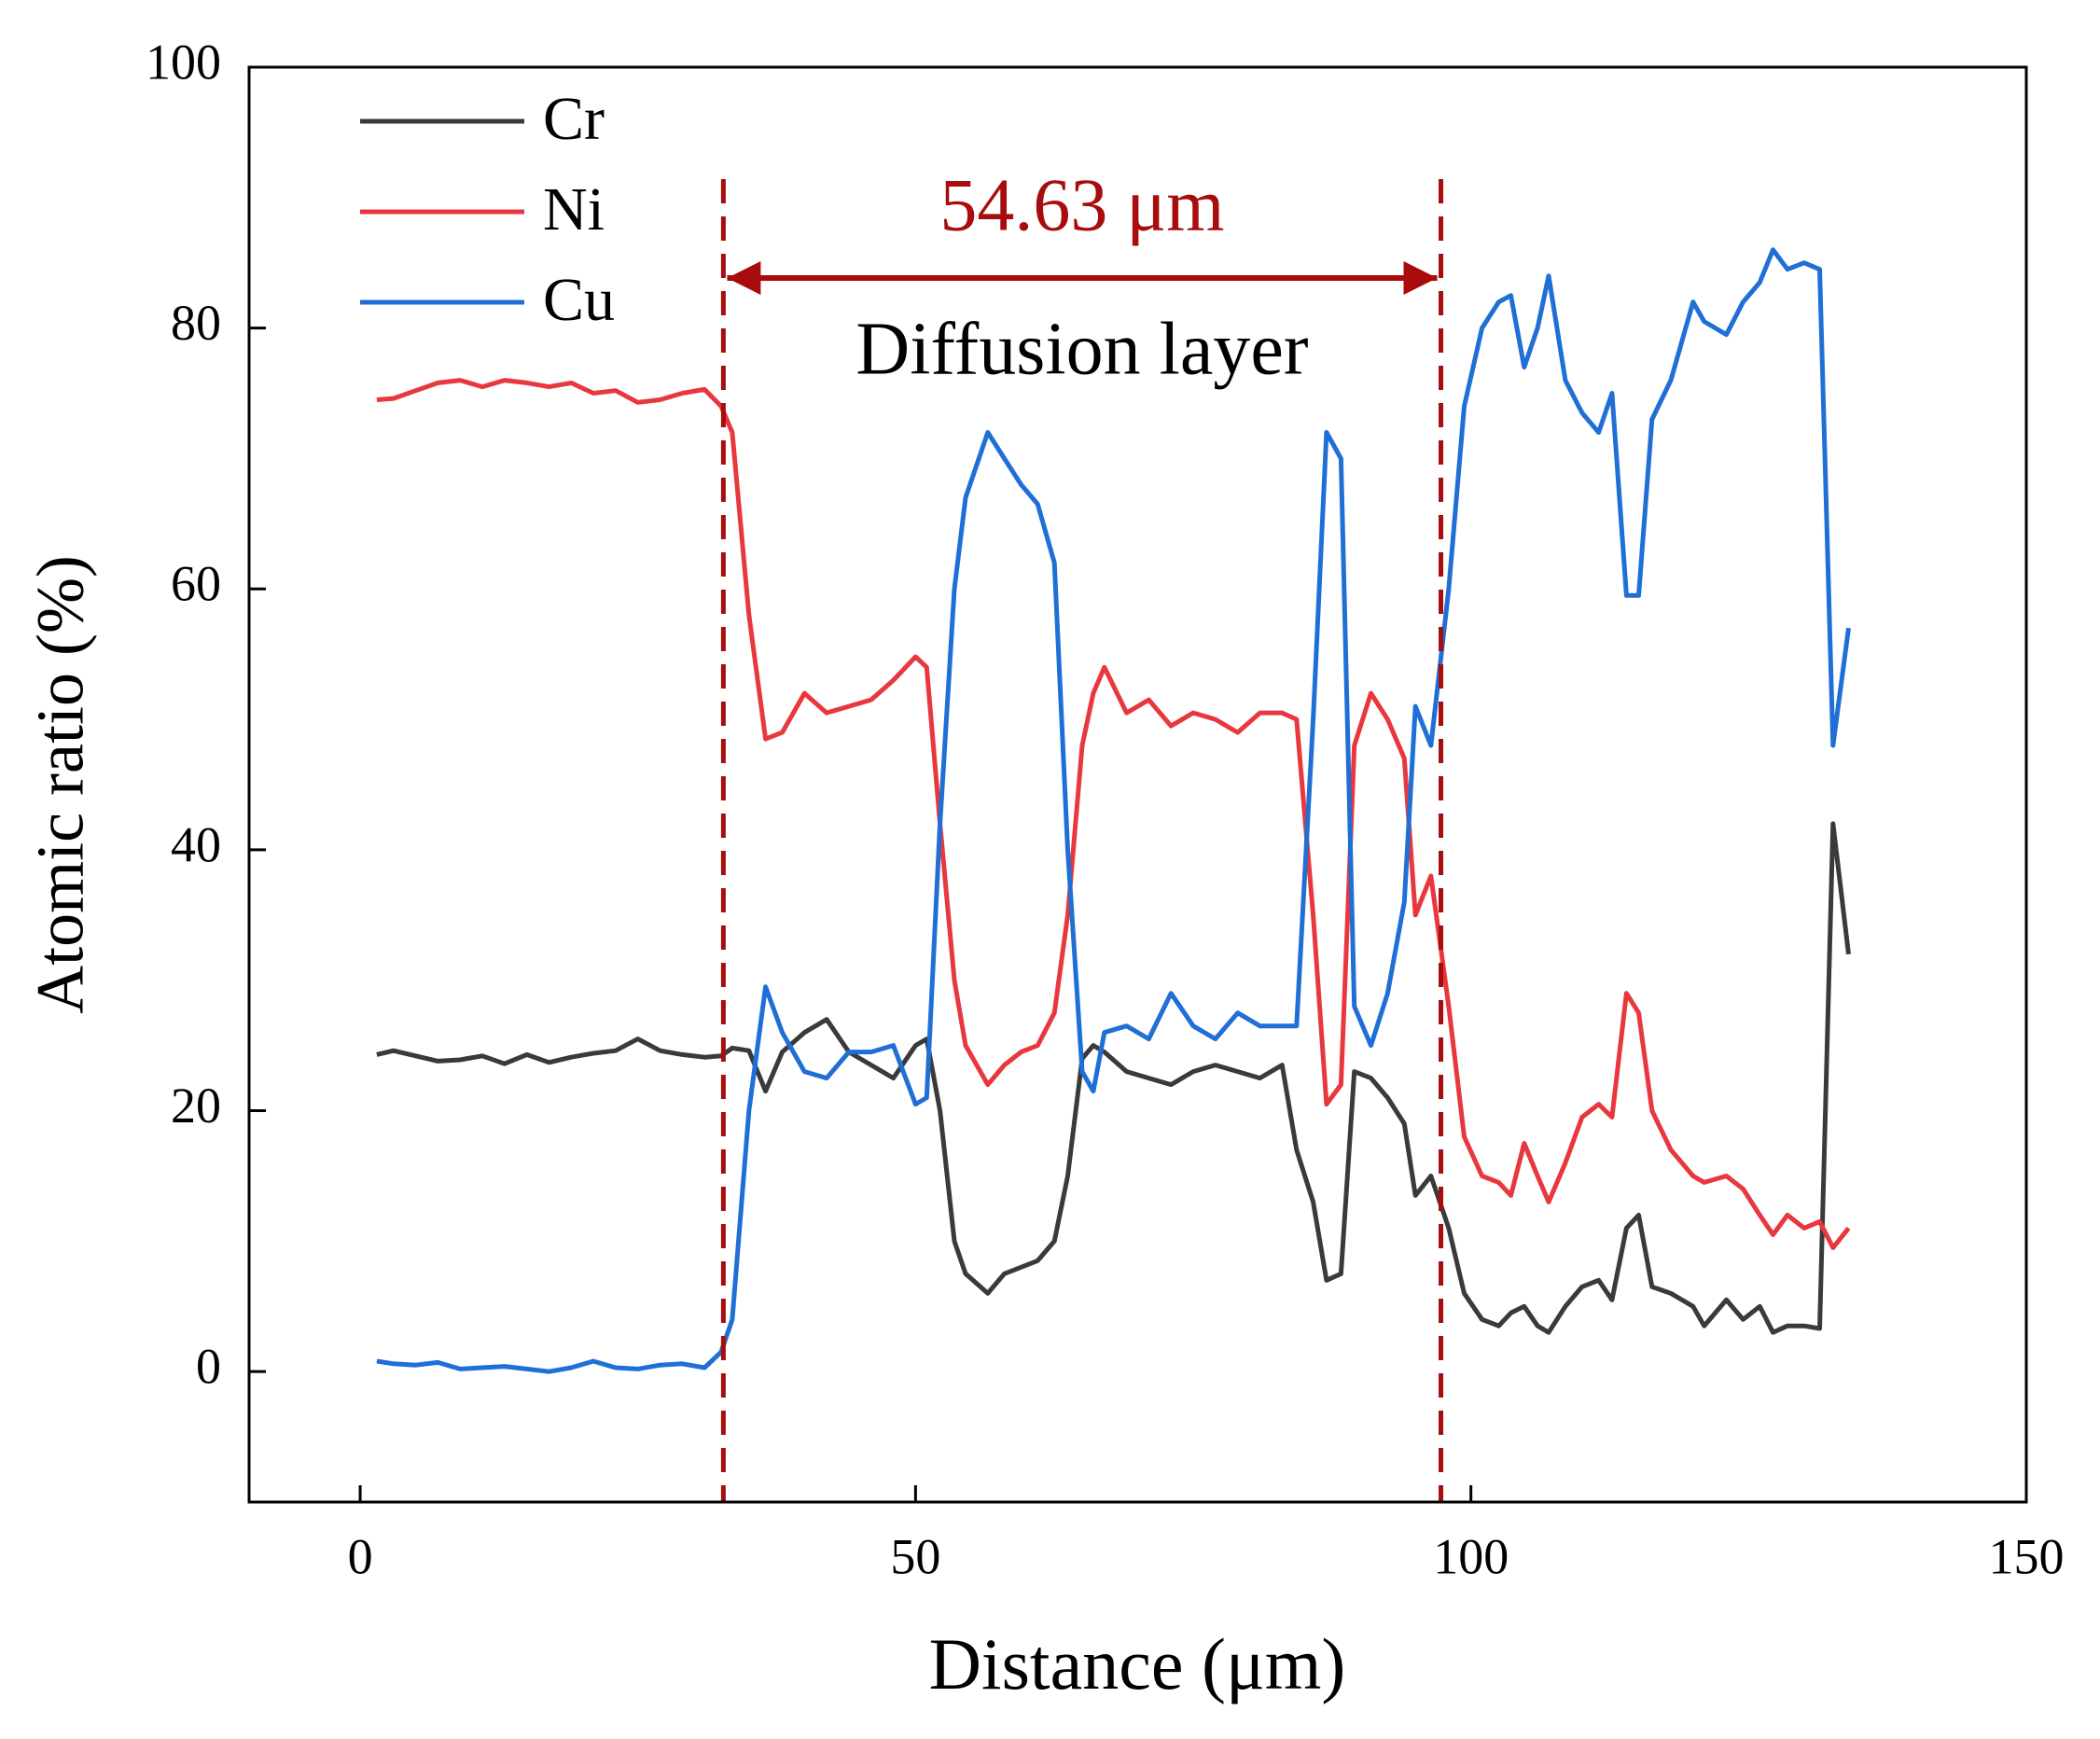  I want to click on y-tick-label: 20, so click(196, 1106).